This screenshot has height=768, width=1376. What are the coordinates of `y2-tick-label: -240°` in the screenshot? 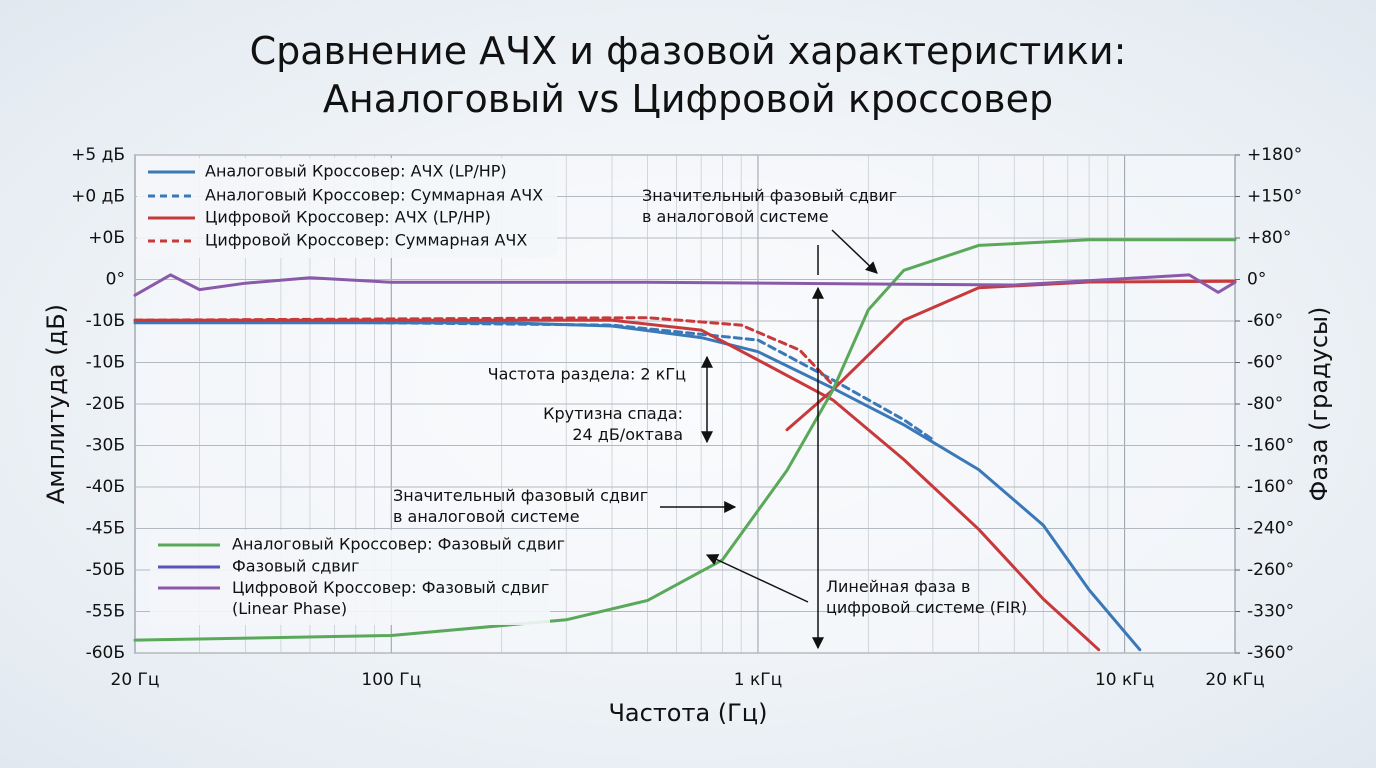 It's located at (1270, 529).